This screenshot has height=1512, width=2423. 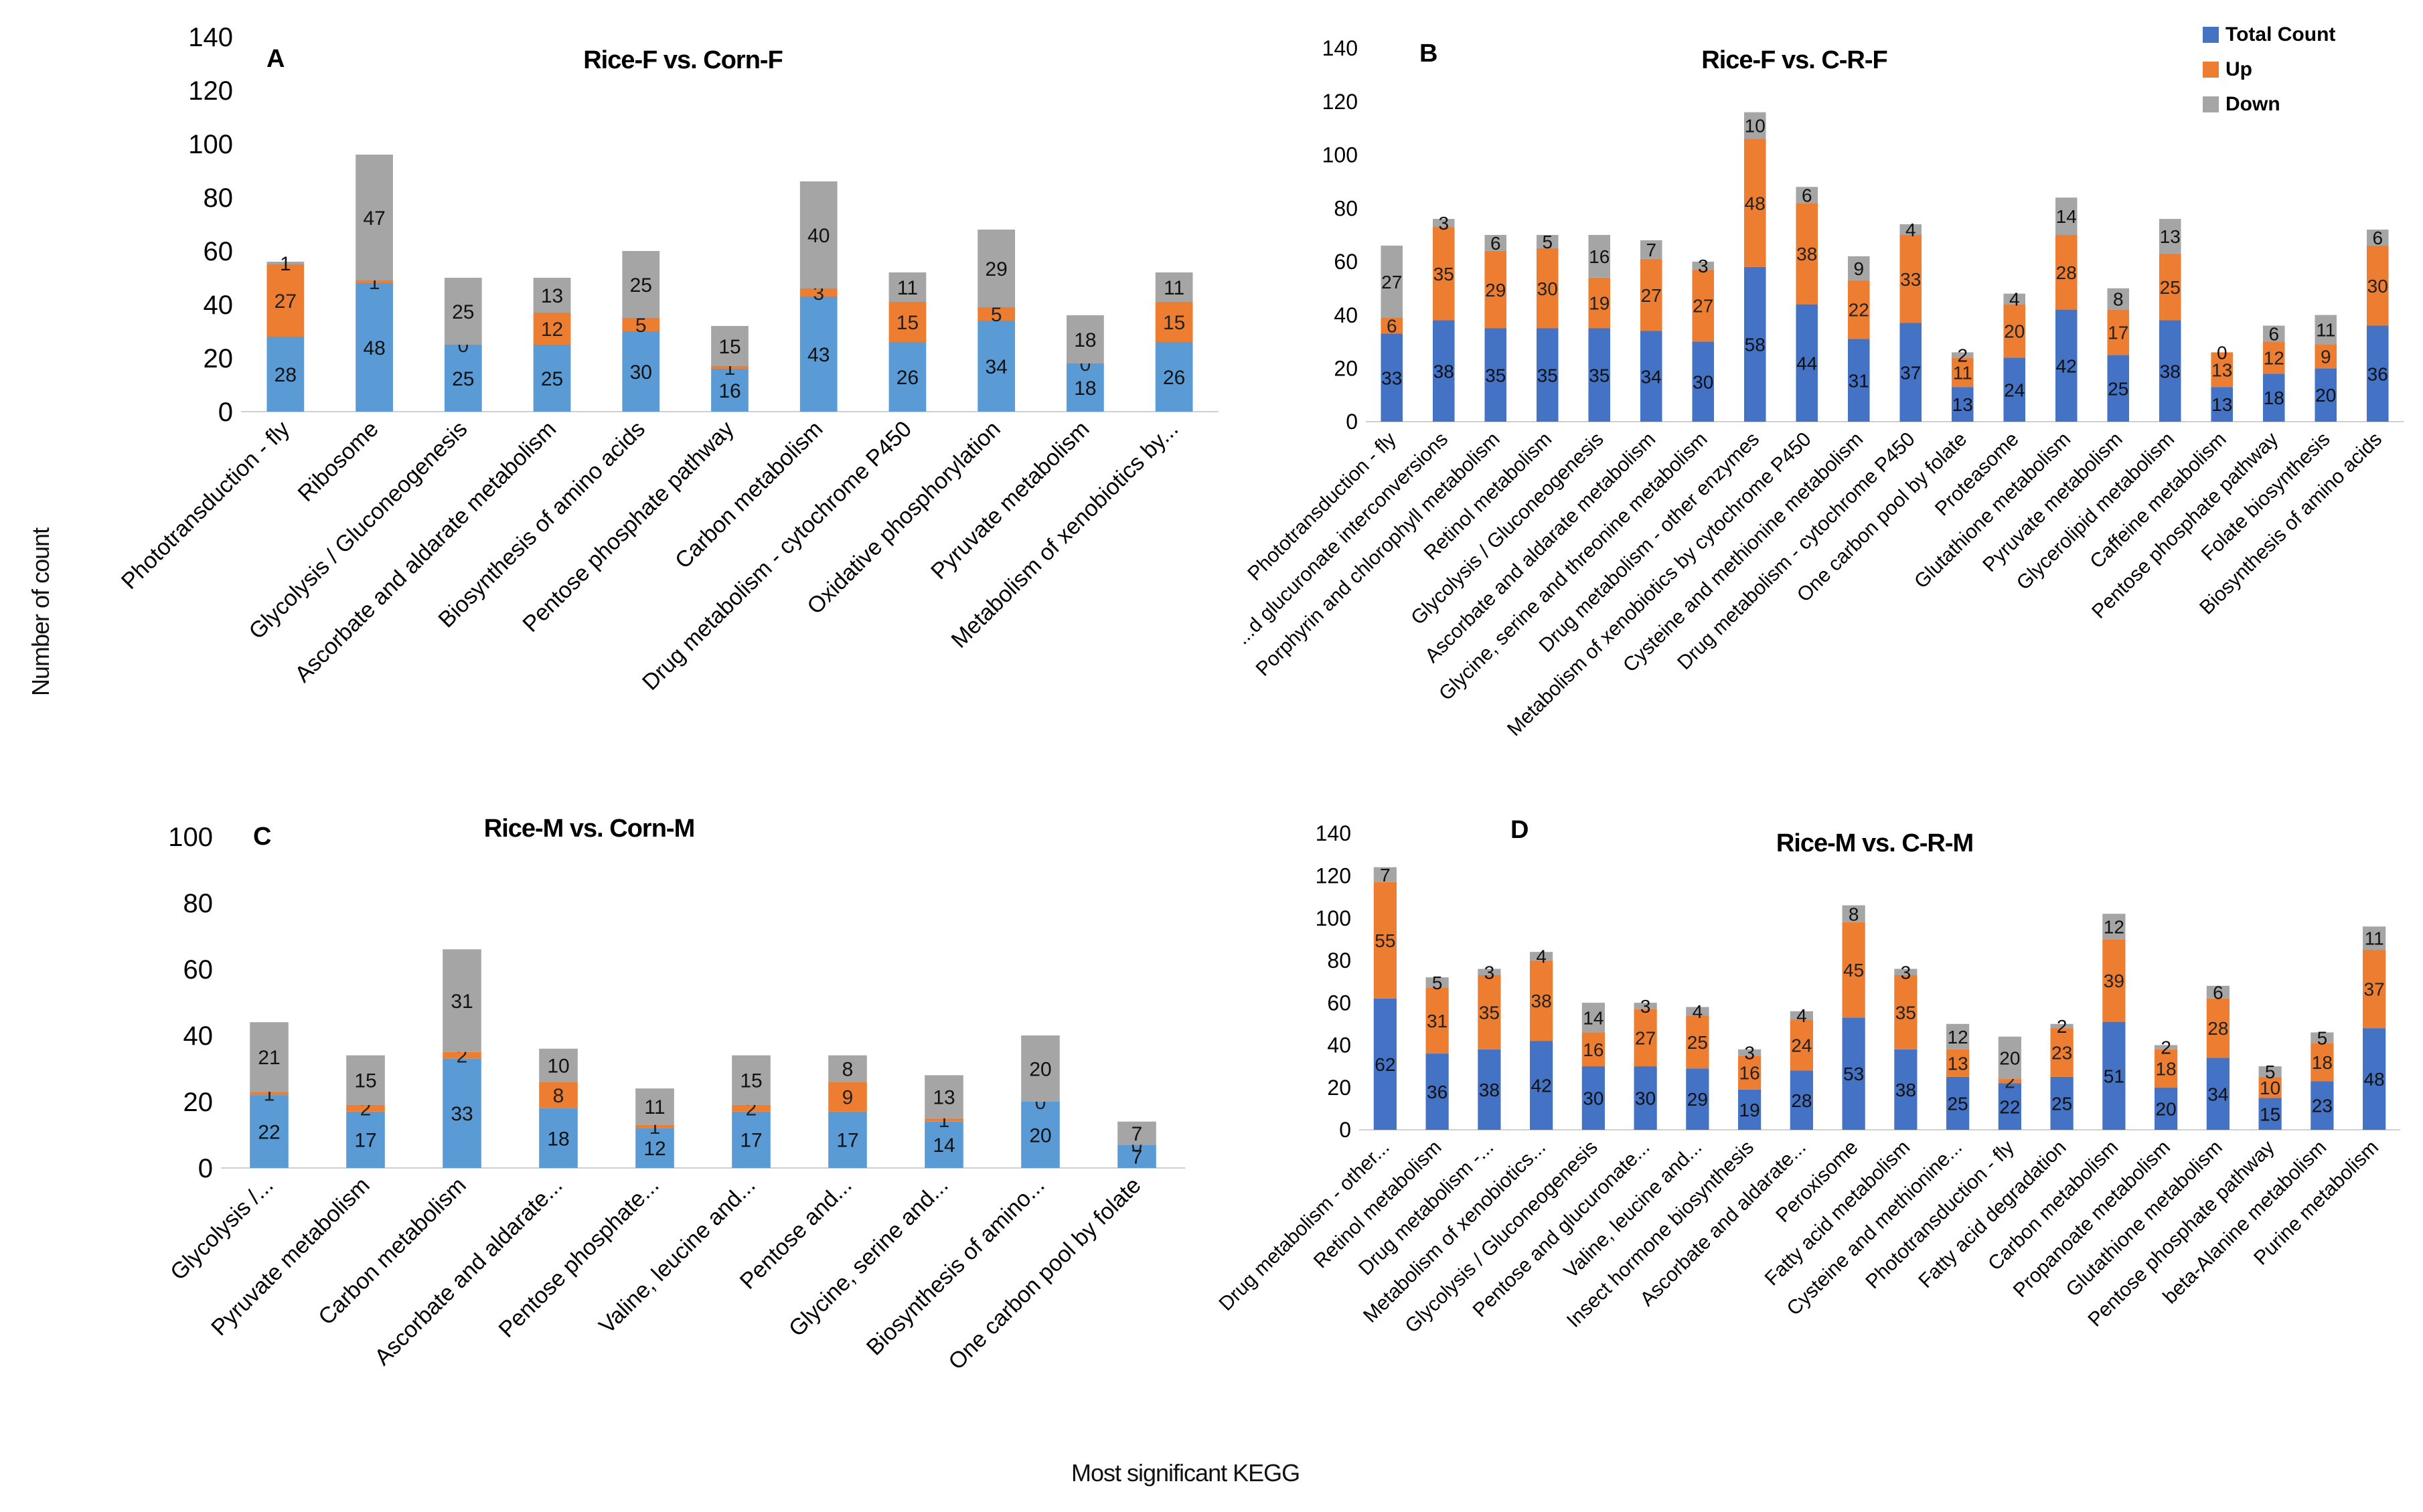 I want to click on data-label: 4, so click(x=1910, y=230).